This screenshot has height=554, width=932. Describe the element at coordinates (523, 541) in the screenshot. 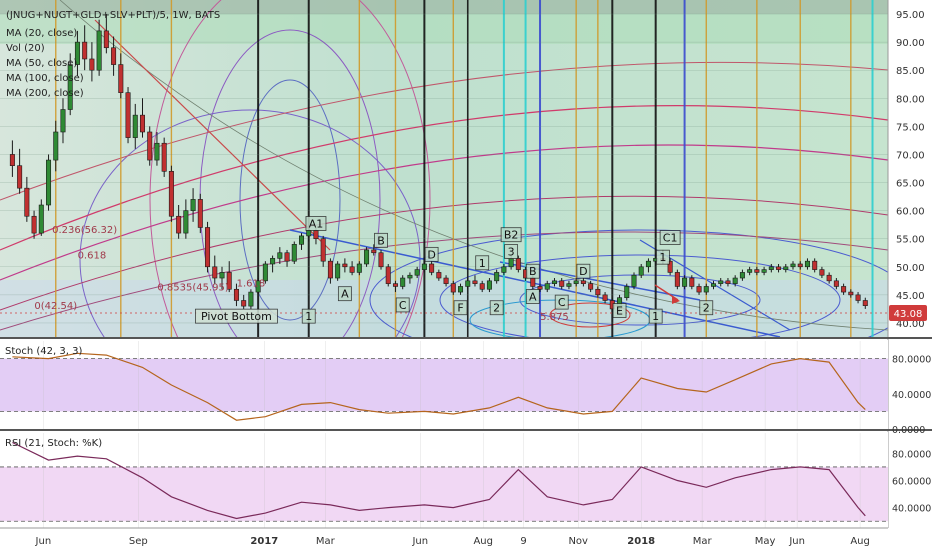

I see `time-tick-label: 9` at that location.